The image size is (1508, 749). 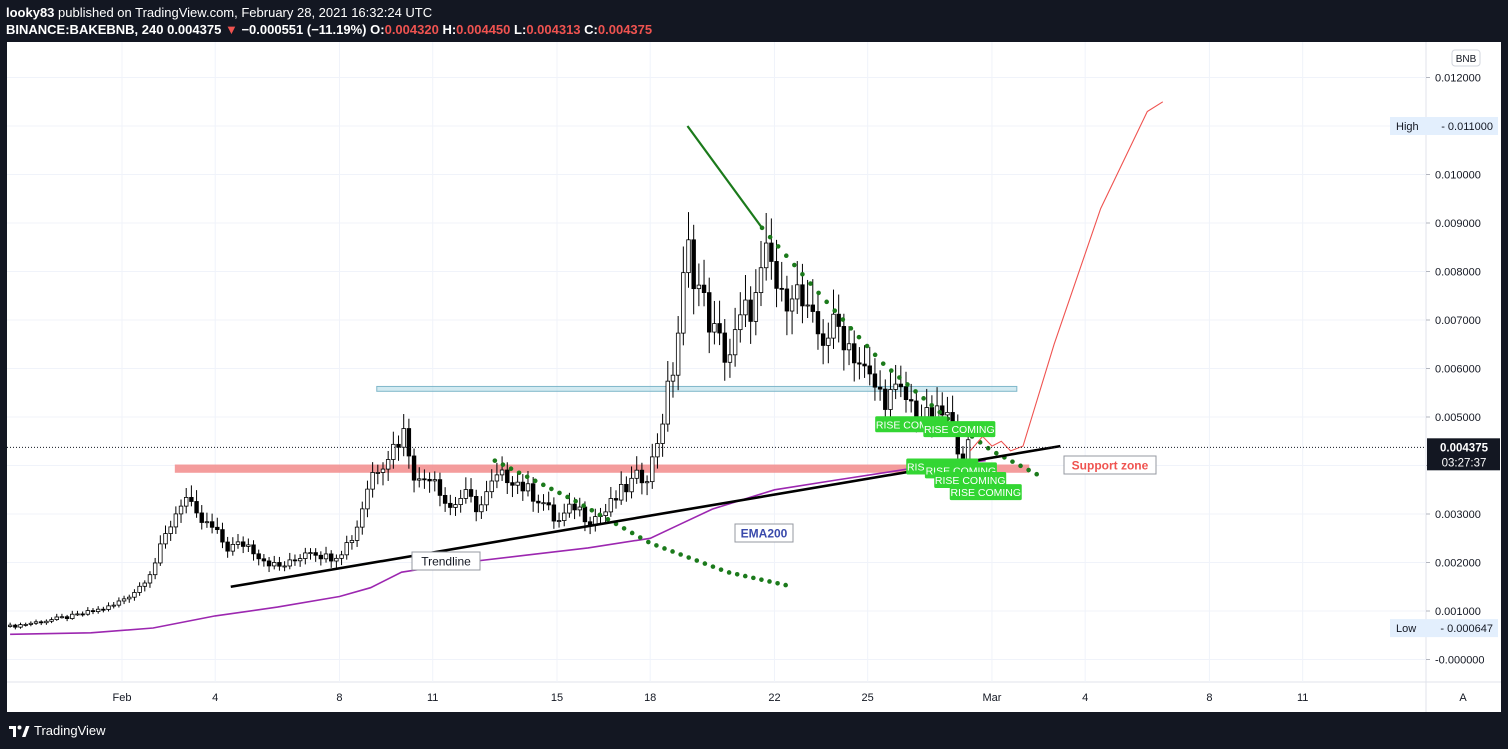 I want to click on downtrend-line, so click(x=724, y=177).